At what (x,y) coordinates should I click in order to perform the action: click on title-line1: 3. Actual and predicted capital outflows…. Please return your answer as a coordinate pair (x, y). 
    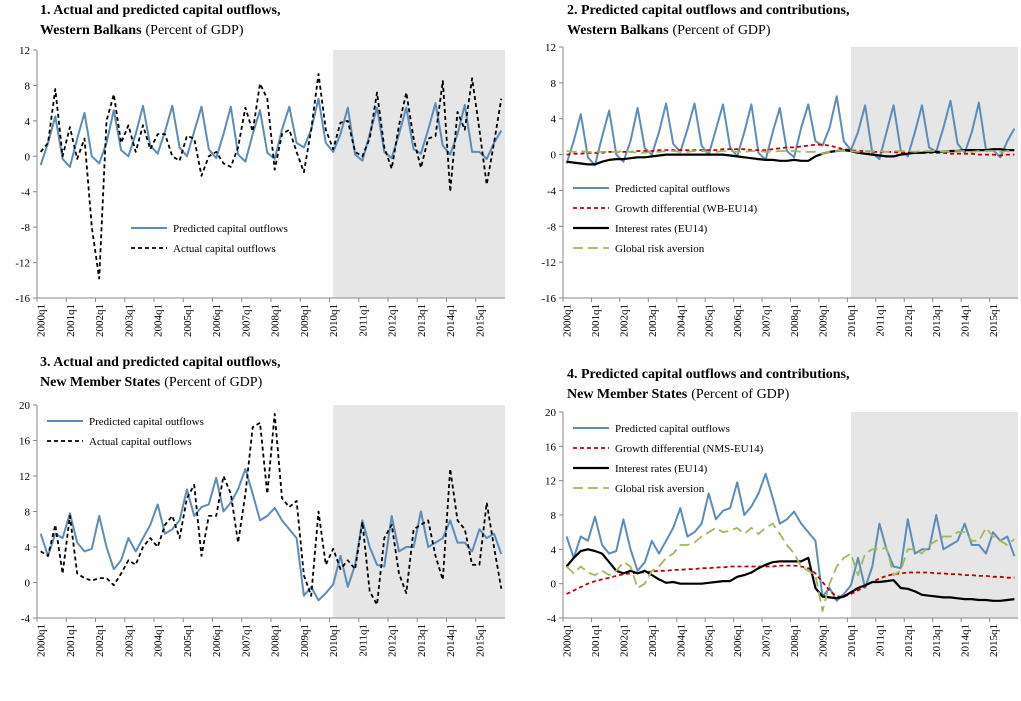
    Looking at the image, I should click on (160, 362).